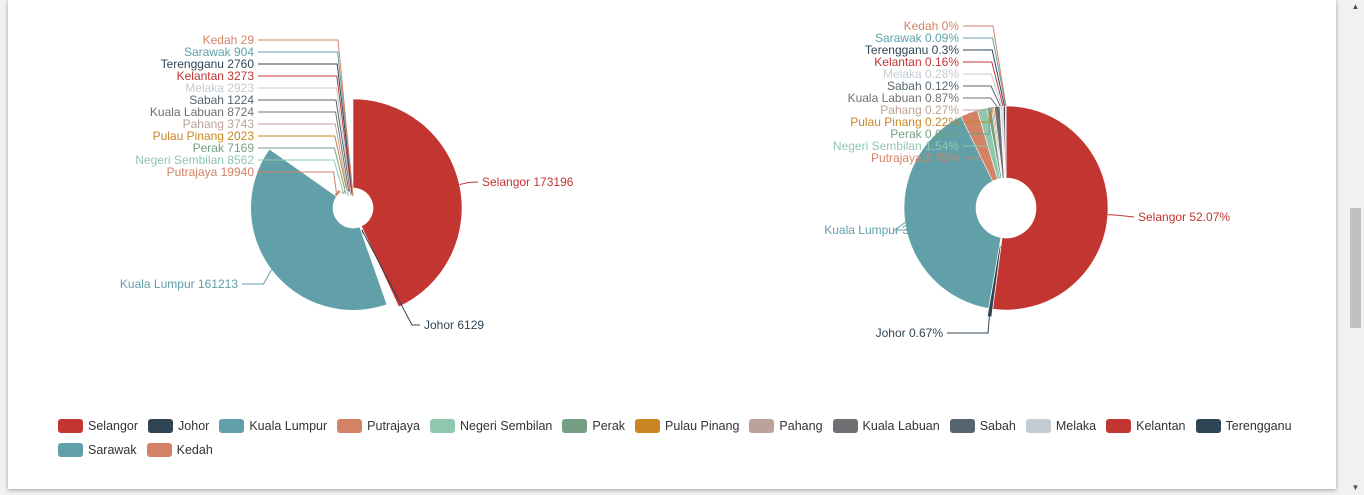 Image resolution: width=1364 pixels, height=495 pixels. I want to click on slice-label: Putrajaya 2.75%, so click(915, 158).